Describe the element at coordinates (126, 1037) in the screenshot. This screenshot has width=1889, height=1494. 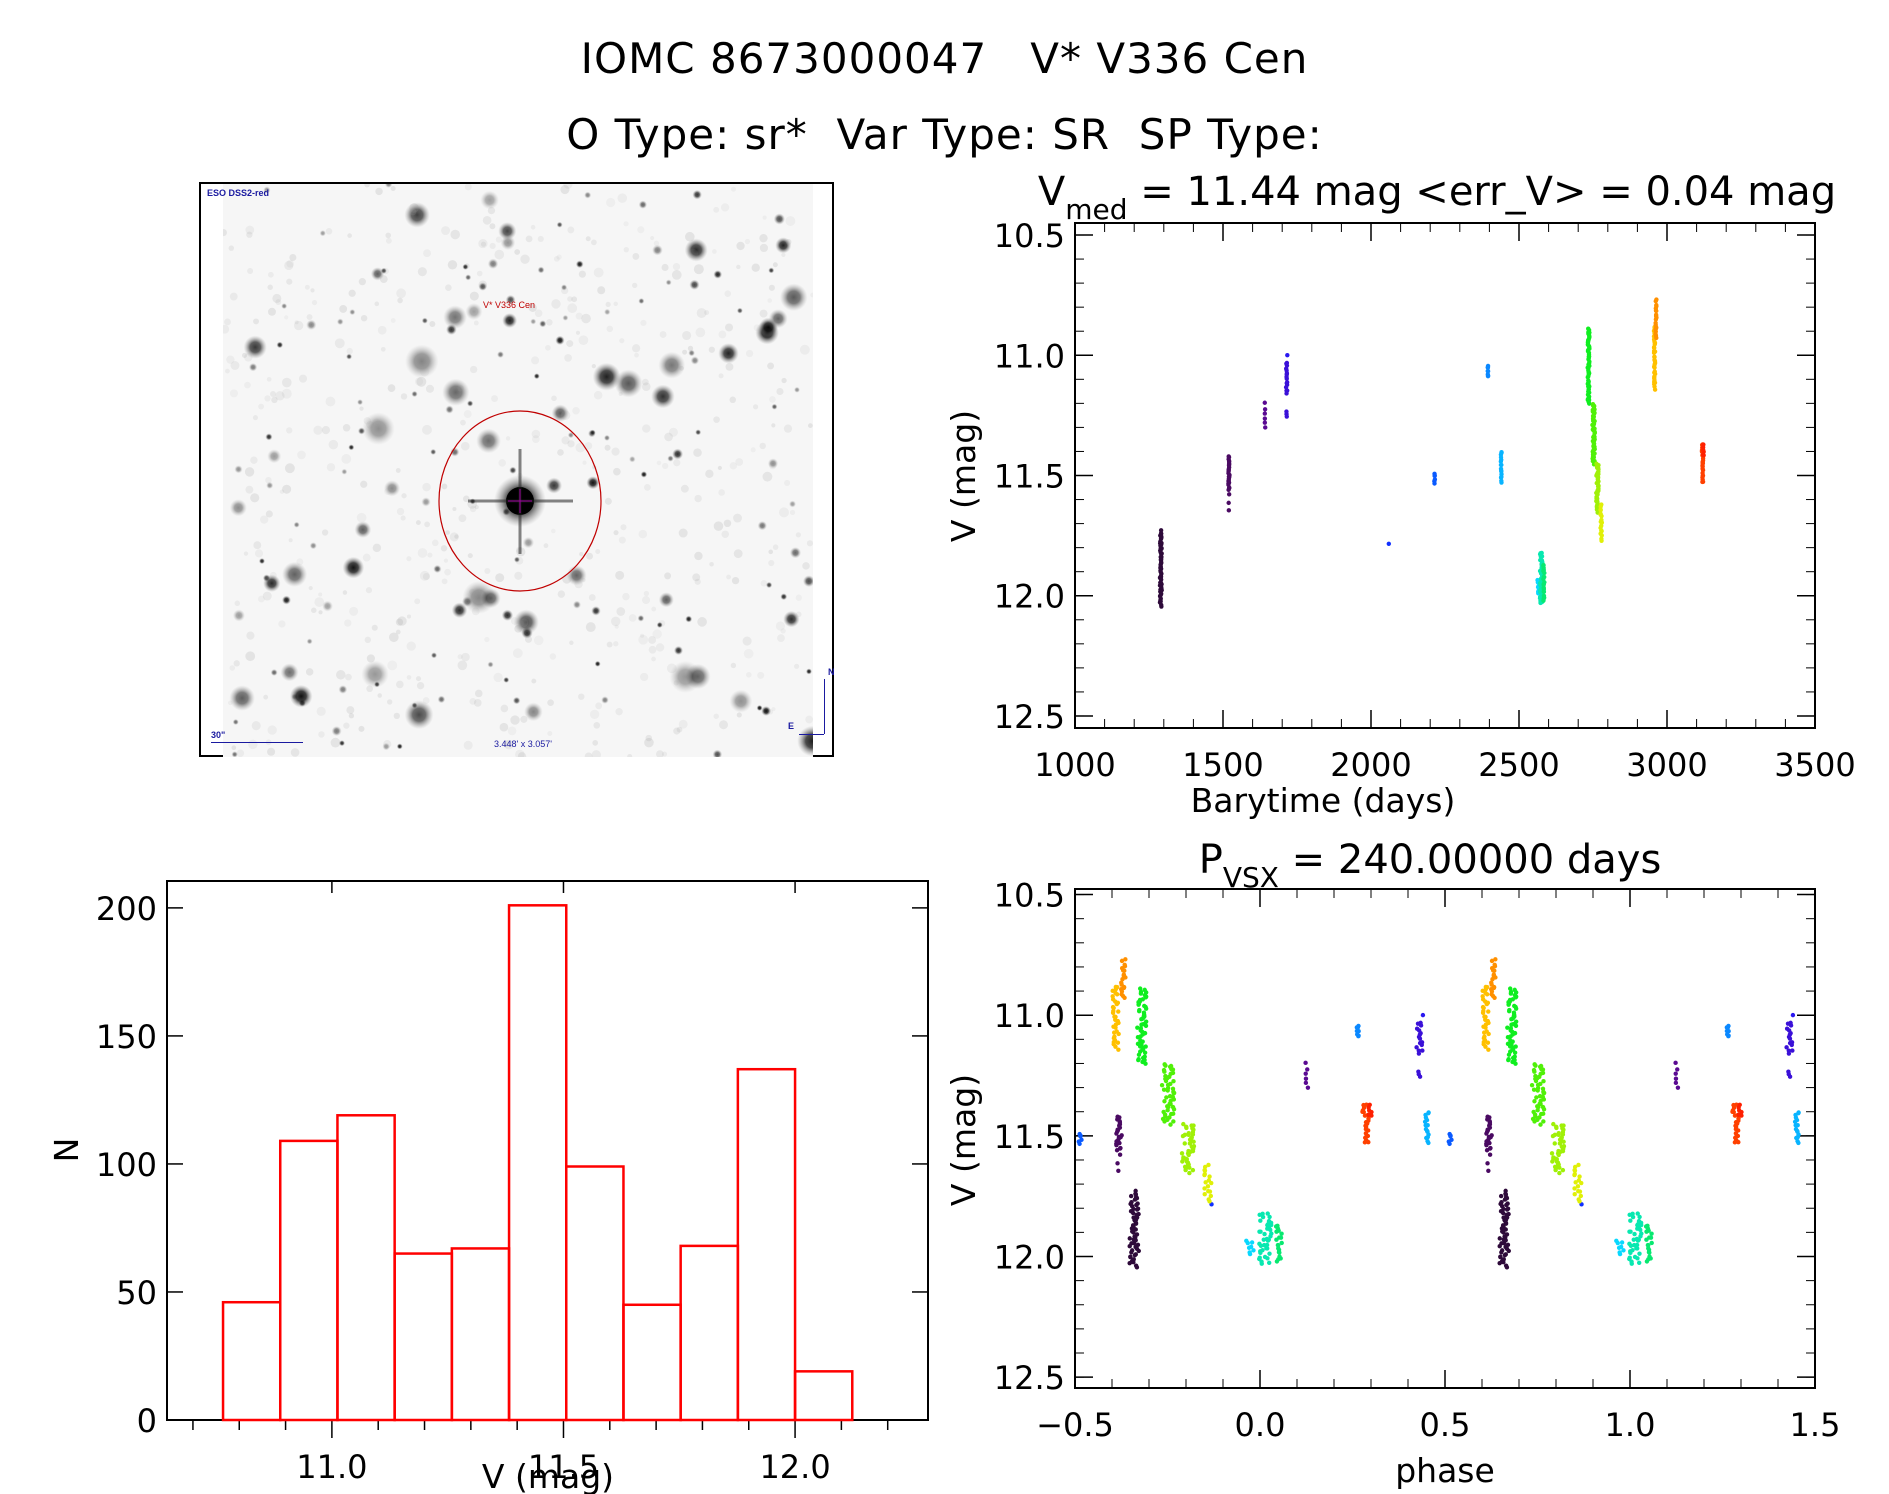
I see `y-tick-label: 150` at that location.